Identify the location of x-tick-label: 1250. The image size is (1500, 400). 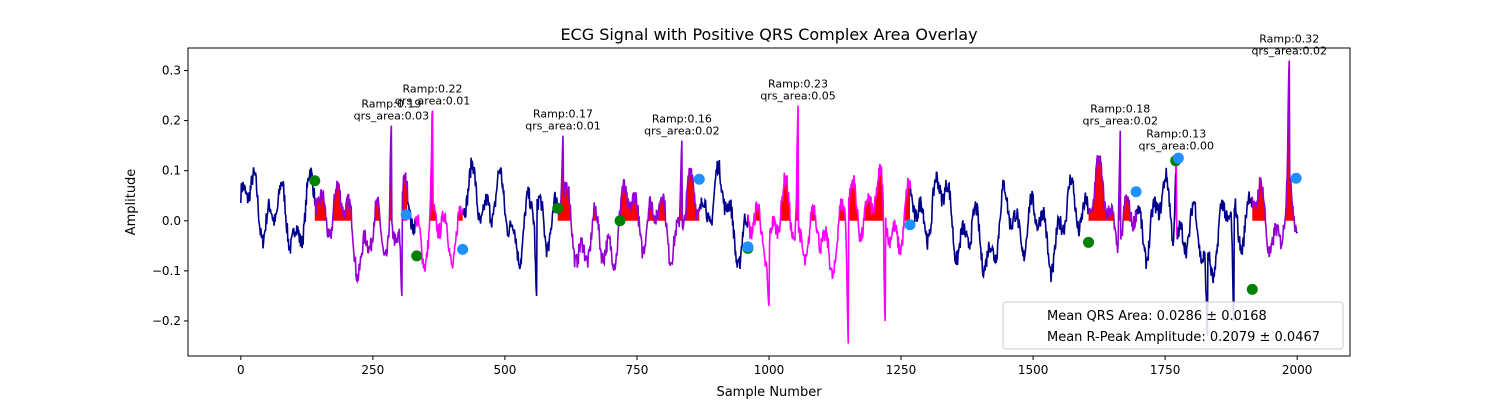
(901, 370).